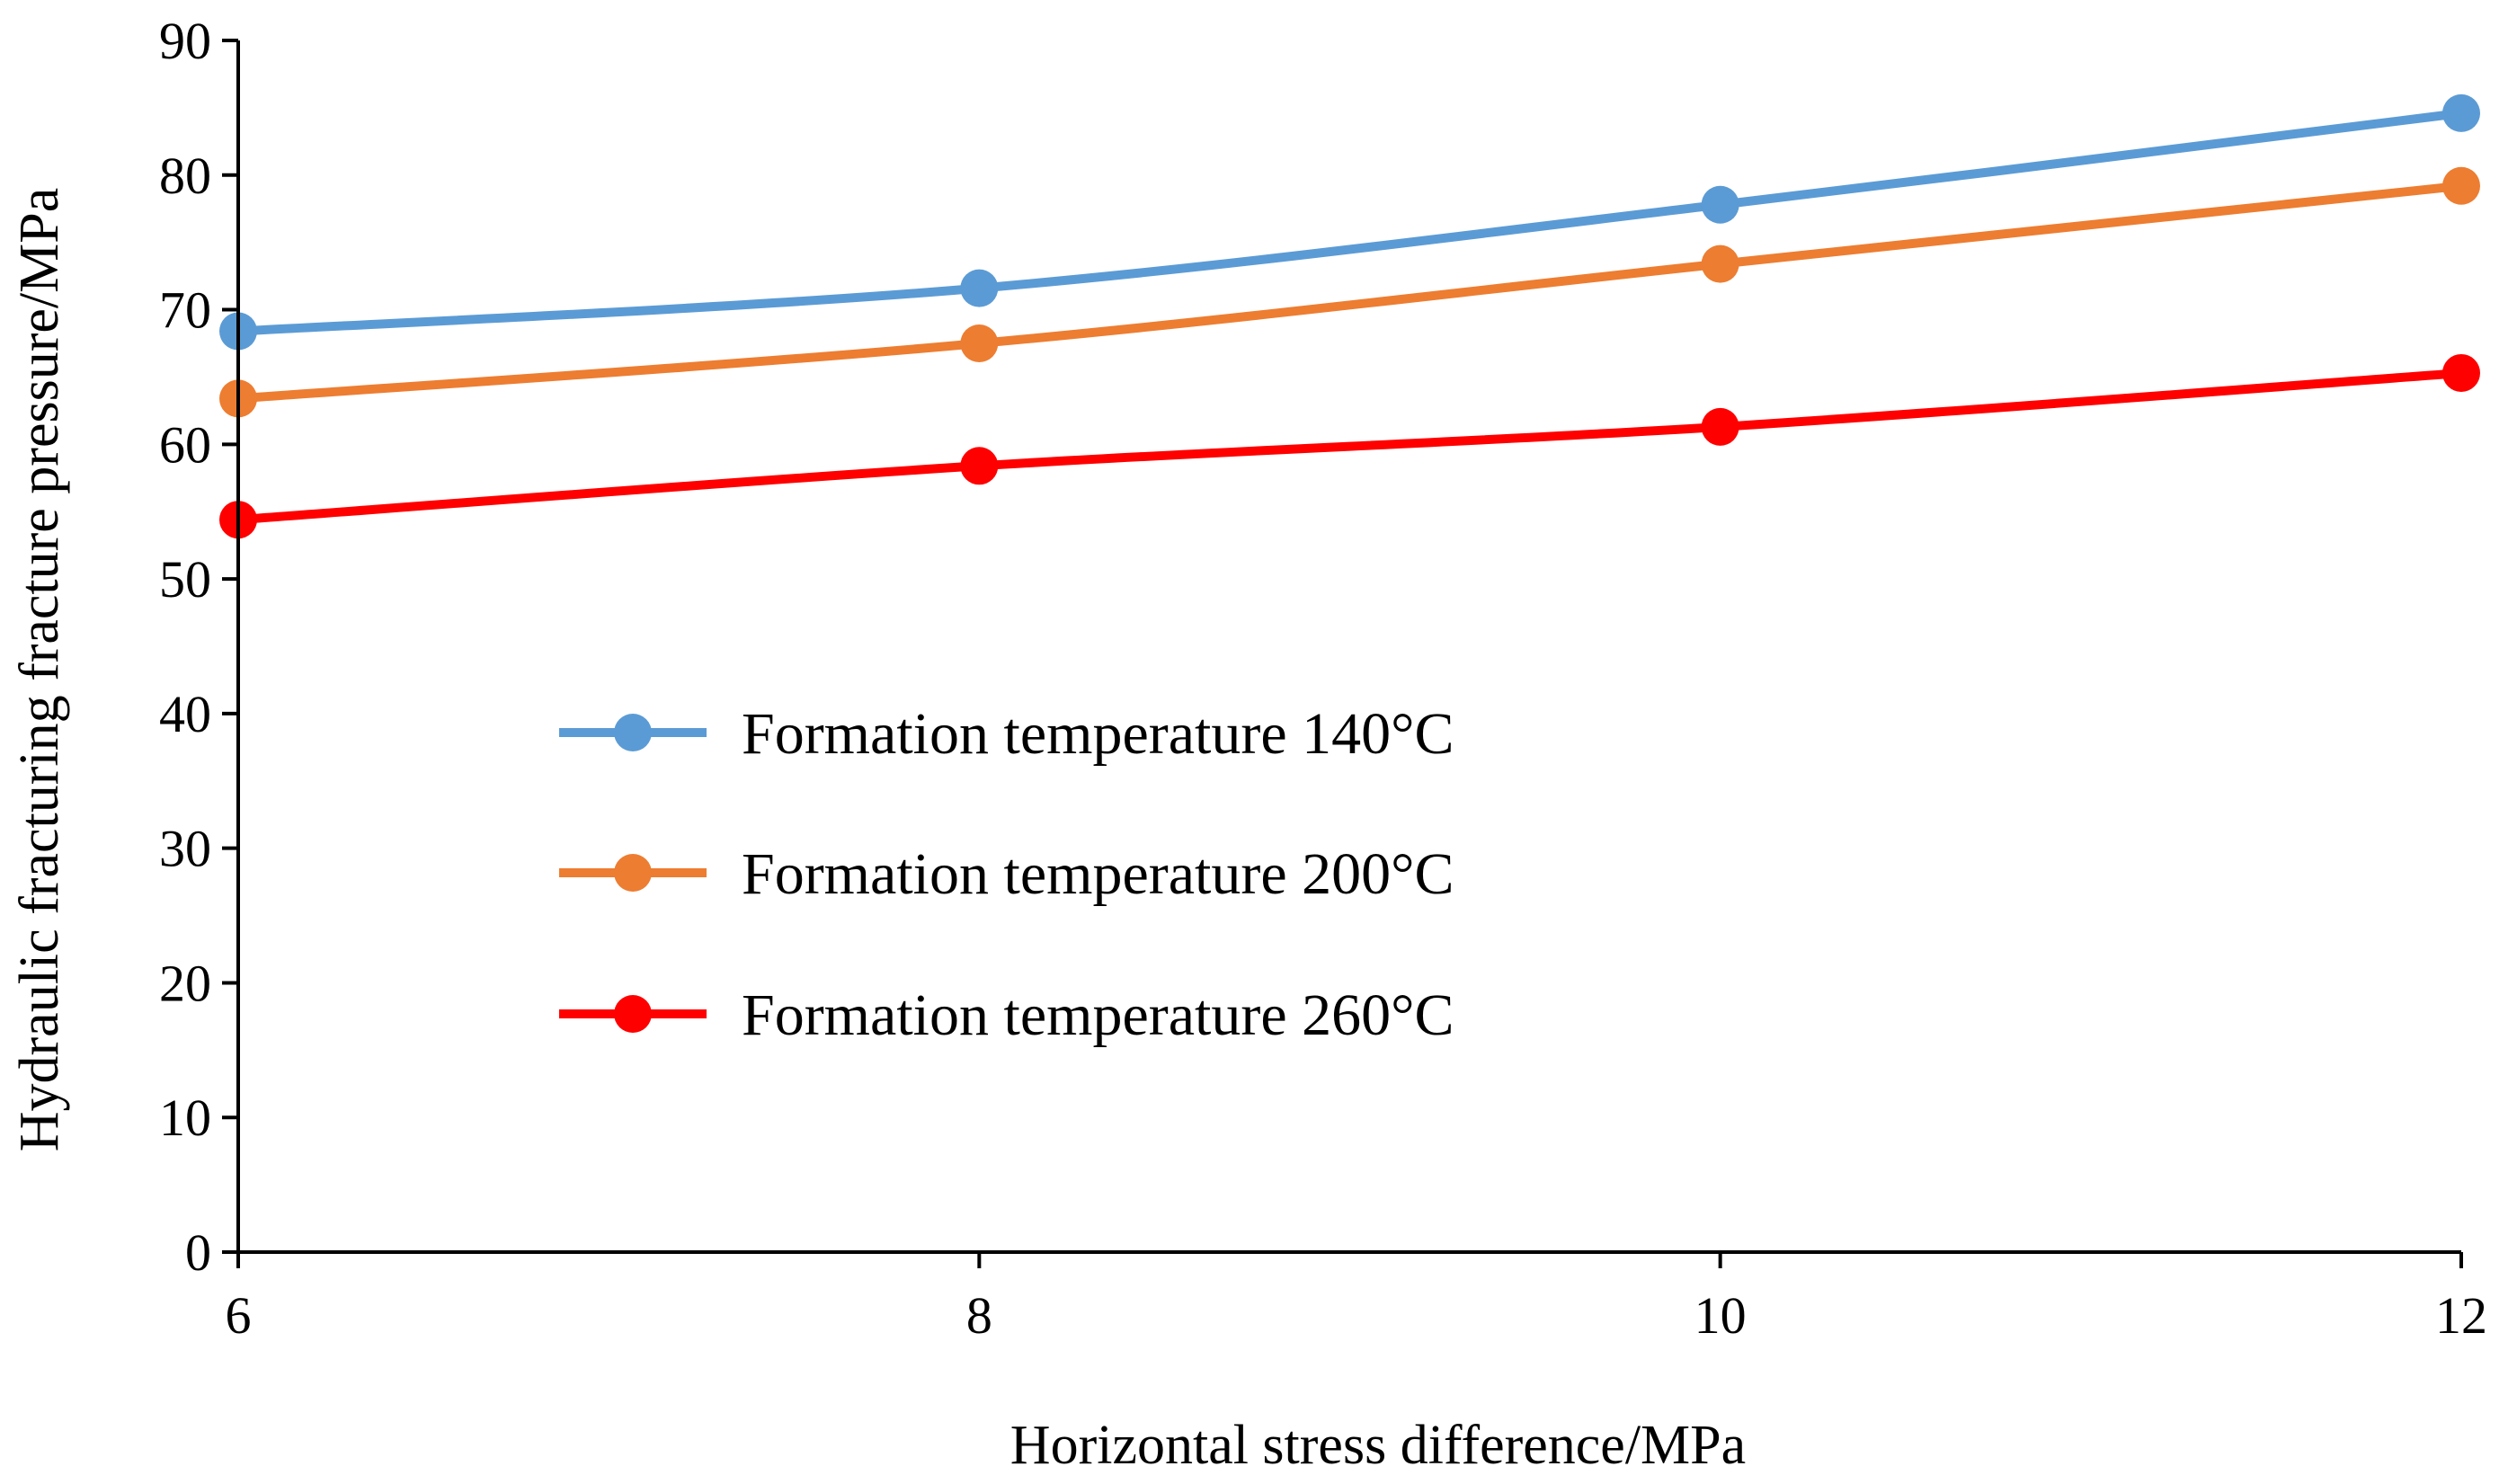 The height and width of the screenshot is (1484, 2508). I want to click on x-axis-title: Horizontal stress difference/MPa, so click(1378, 1445).